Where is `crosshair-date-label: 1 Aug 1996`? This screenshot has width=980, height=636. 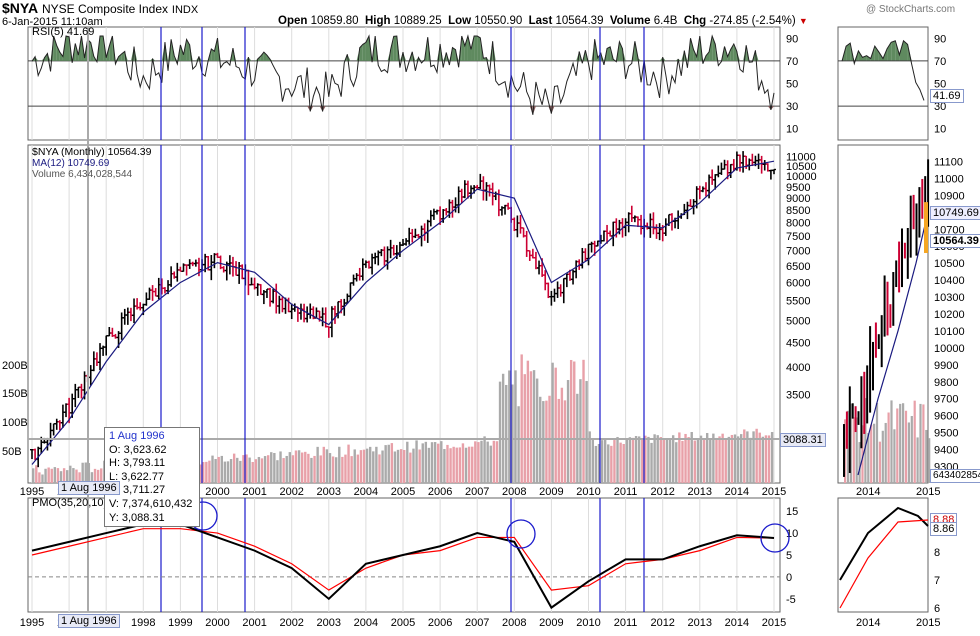 crosshair-date-label: 1 Aug 1996 is located at coordinates (89, 488).